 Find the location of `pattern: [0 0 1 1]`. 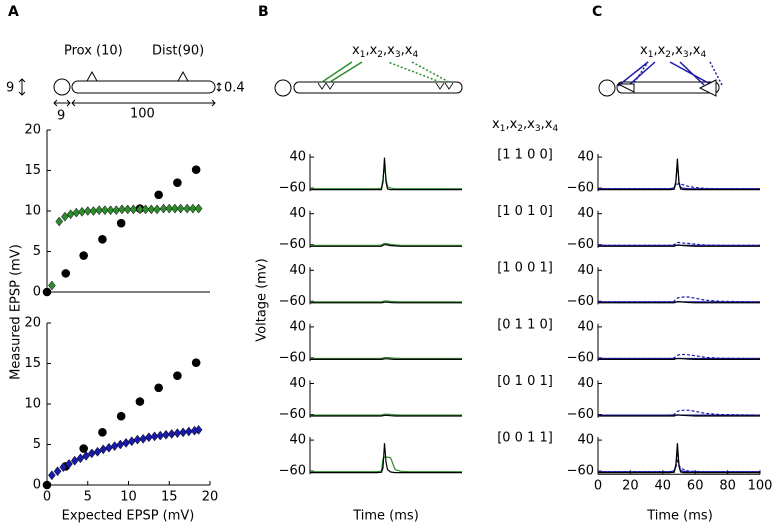

pattern: [0 0 1 1] is located at coordinates (525, 438).